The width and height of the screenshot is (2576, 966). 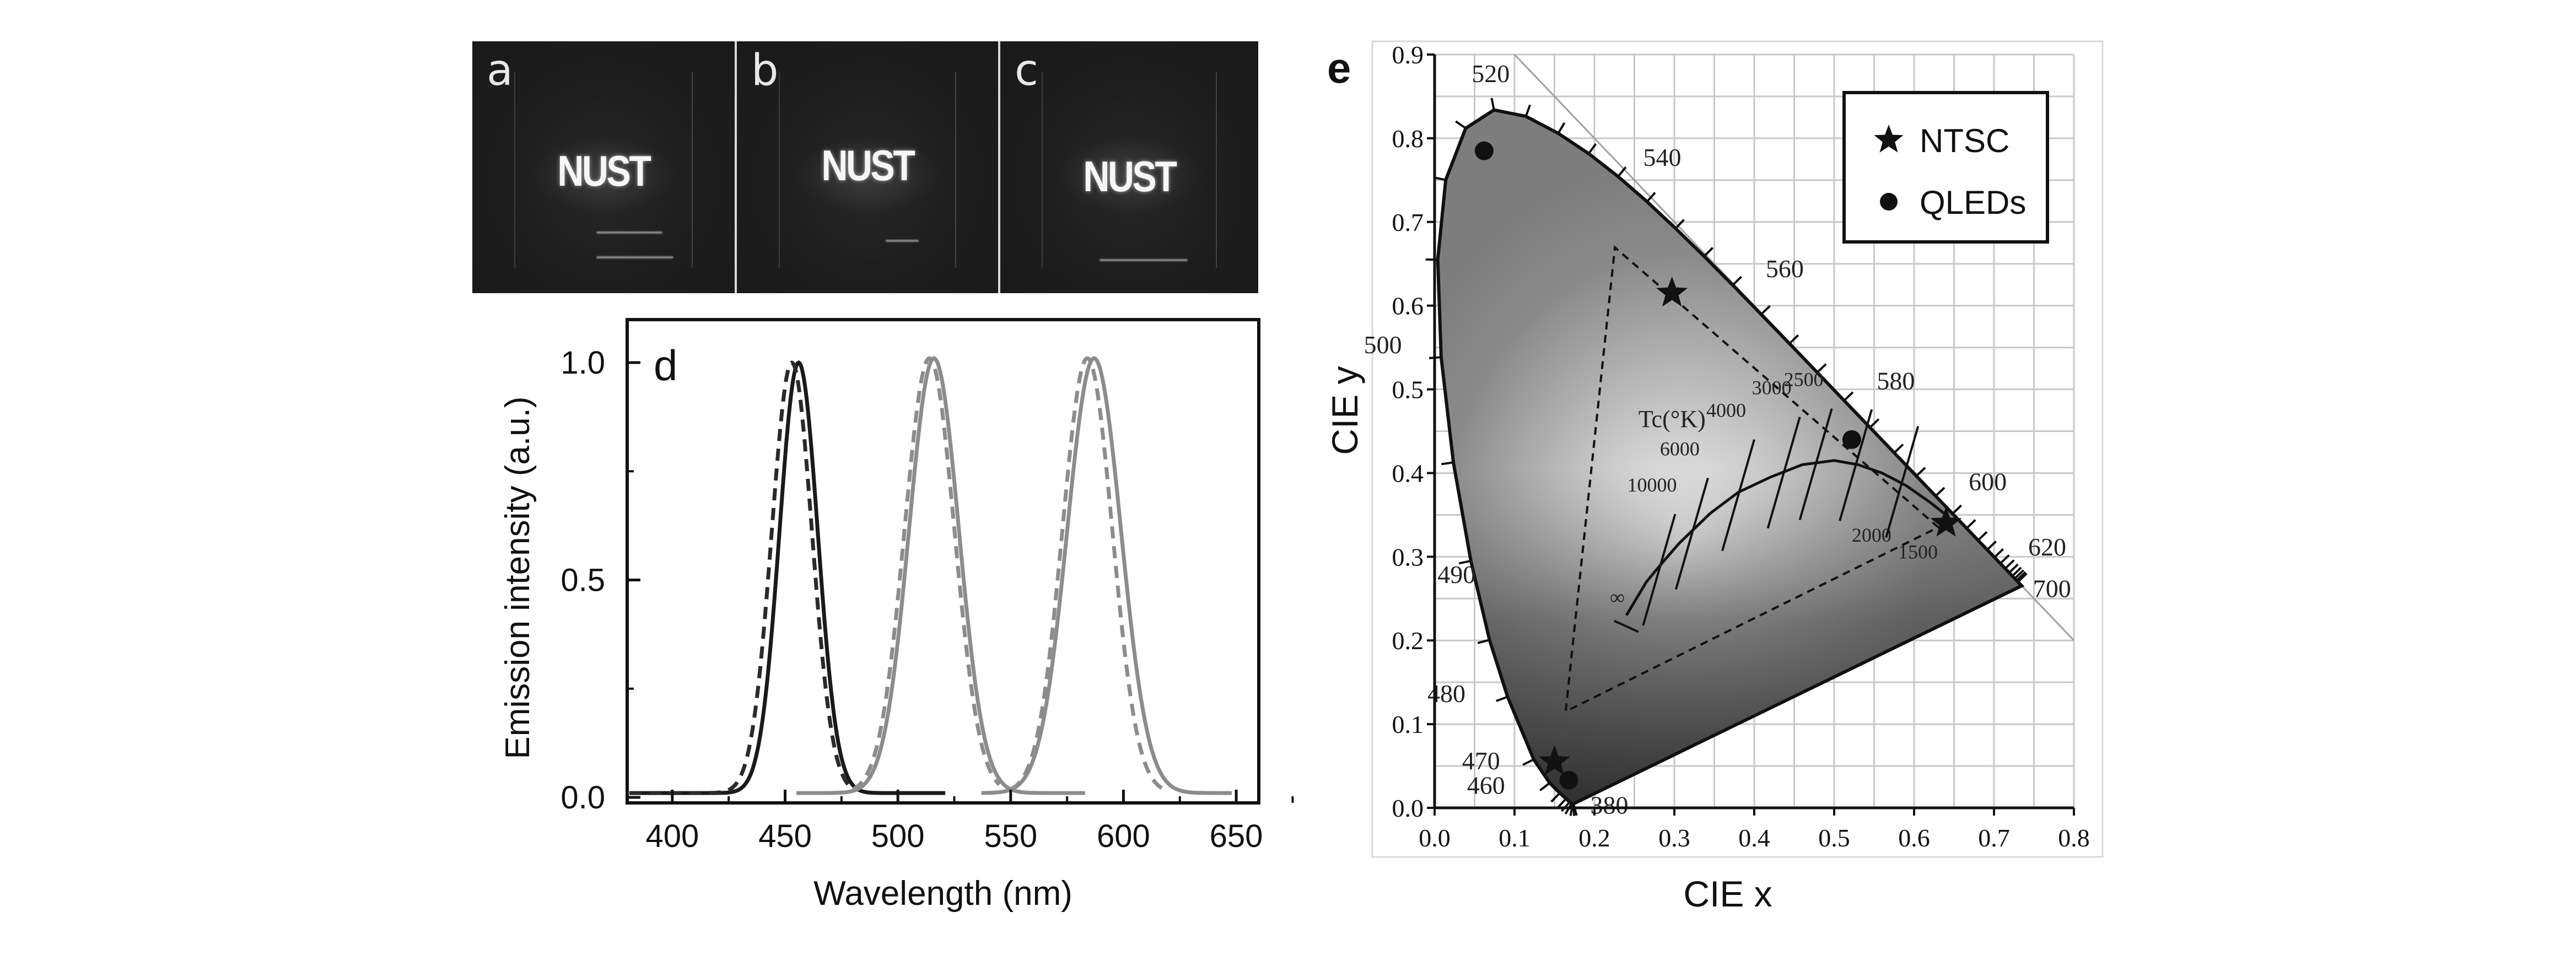 I want to click on x-ticks: 0.0 0.1 0.2 0.3 0.4 0.5 0.6 0.7 0.8, so click(x=1754, y=830).